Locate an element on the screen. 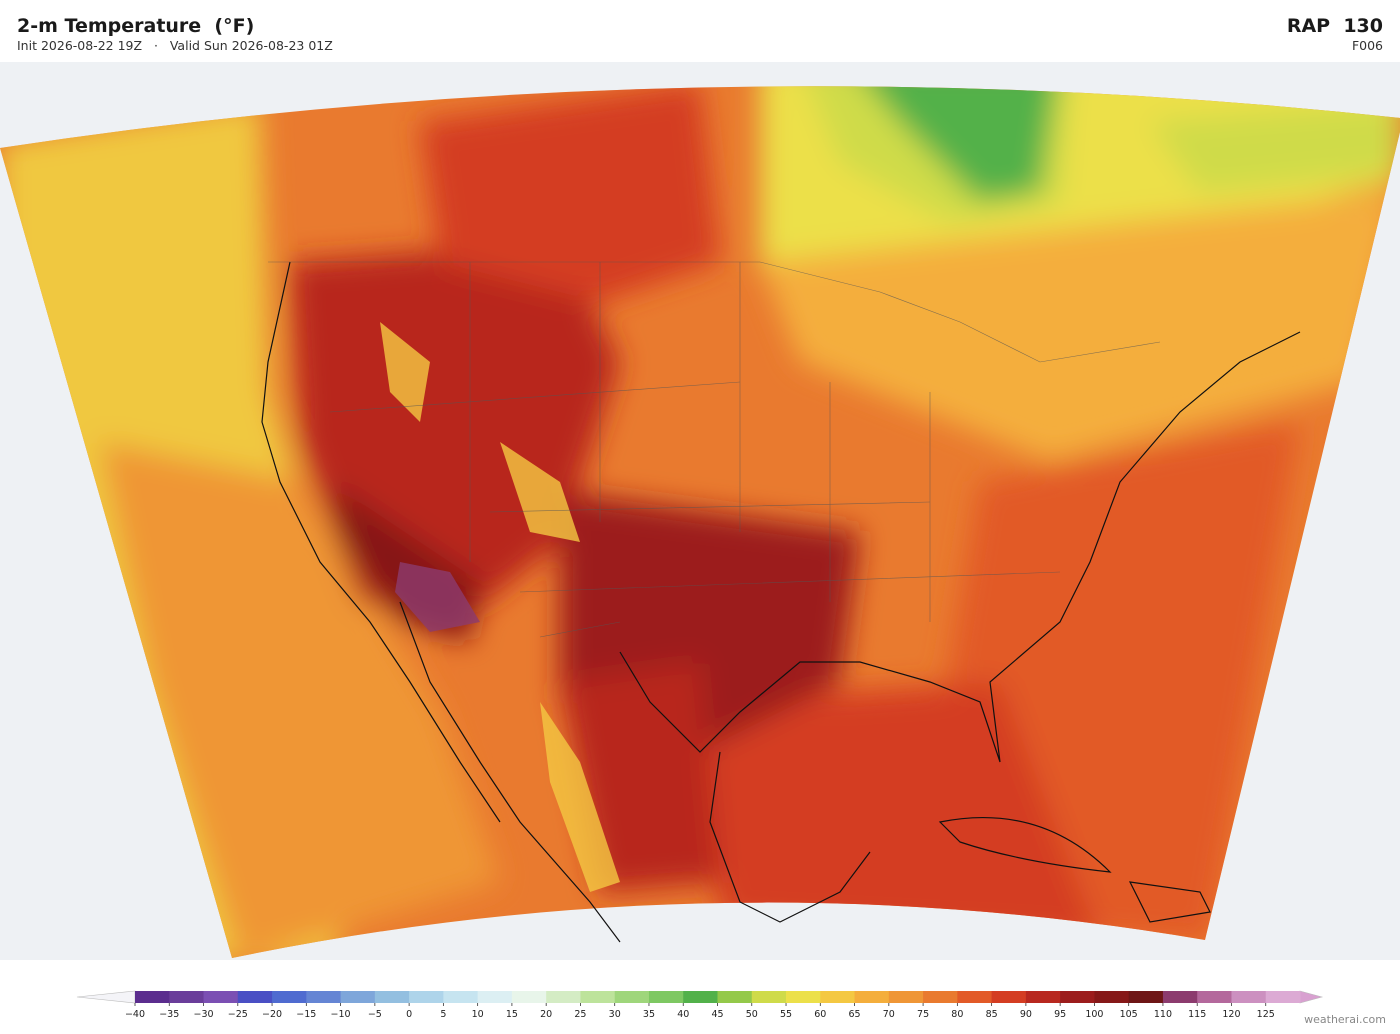 The height and width of the screenshot is (1034, 1400). colorbar-tick-label: 110 is located at coordinates (1163, 1014).